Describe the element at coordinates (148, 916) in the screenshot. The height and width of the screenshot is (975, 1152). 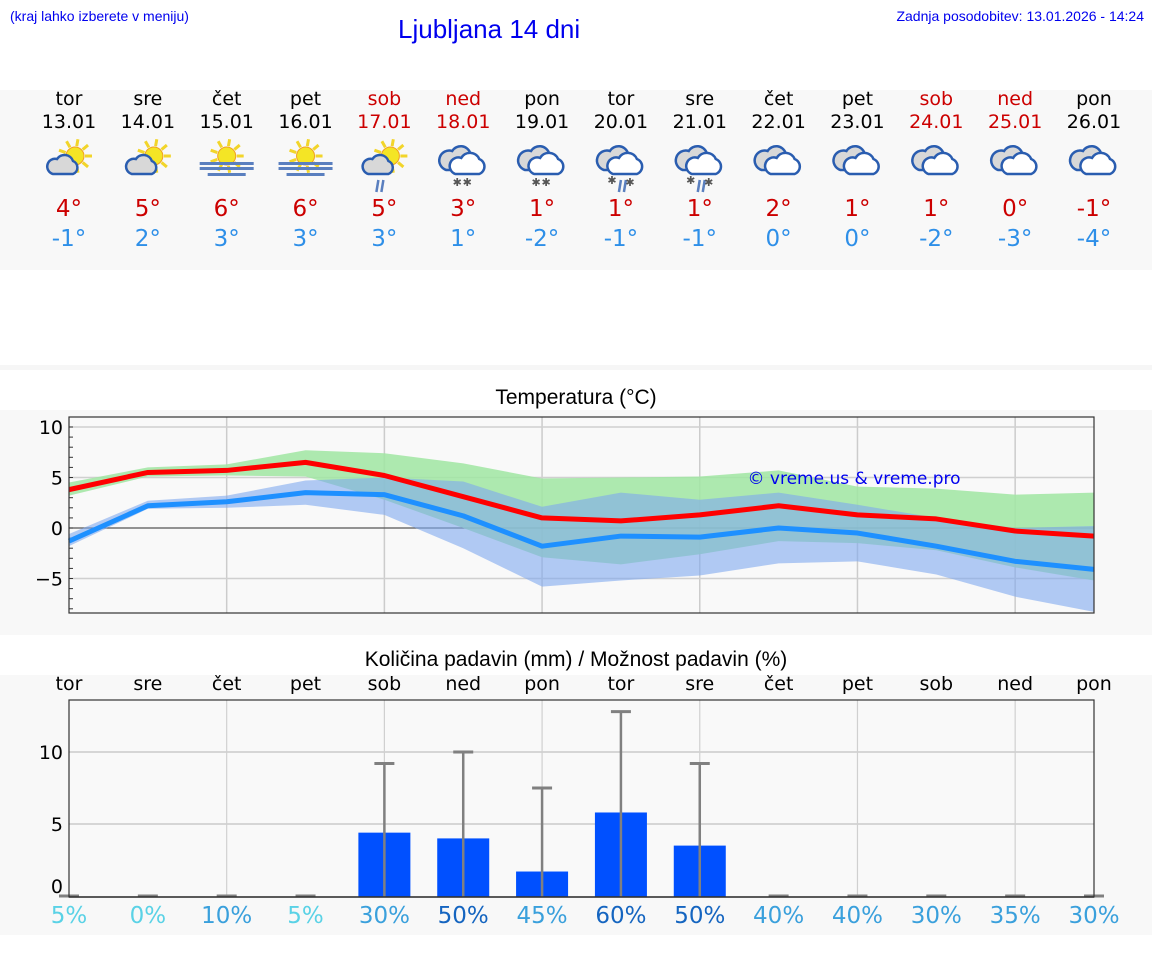
I see `precip-probability: 0%` at that location.